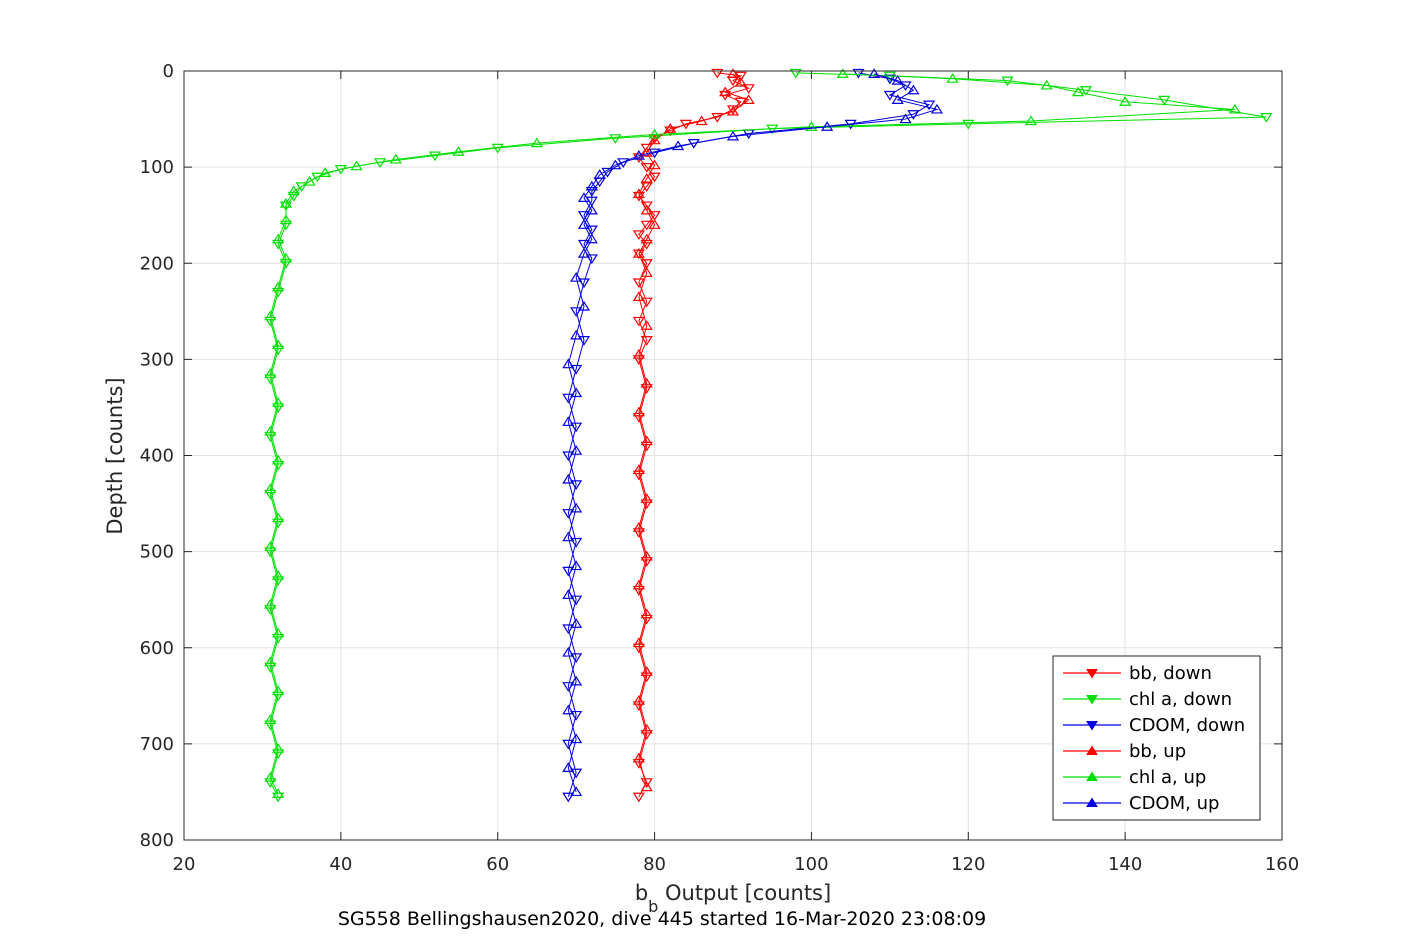 This screenshot has height=945, width=1417. What do you see at coordinates (1092, 750) in the screenshot?
I see `legend-marker` at bounding box center [1092, 750].